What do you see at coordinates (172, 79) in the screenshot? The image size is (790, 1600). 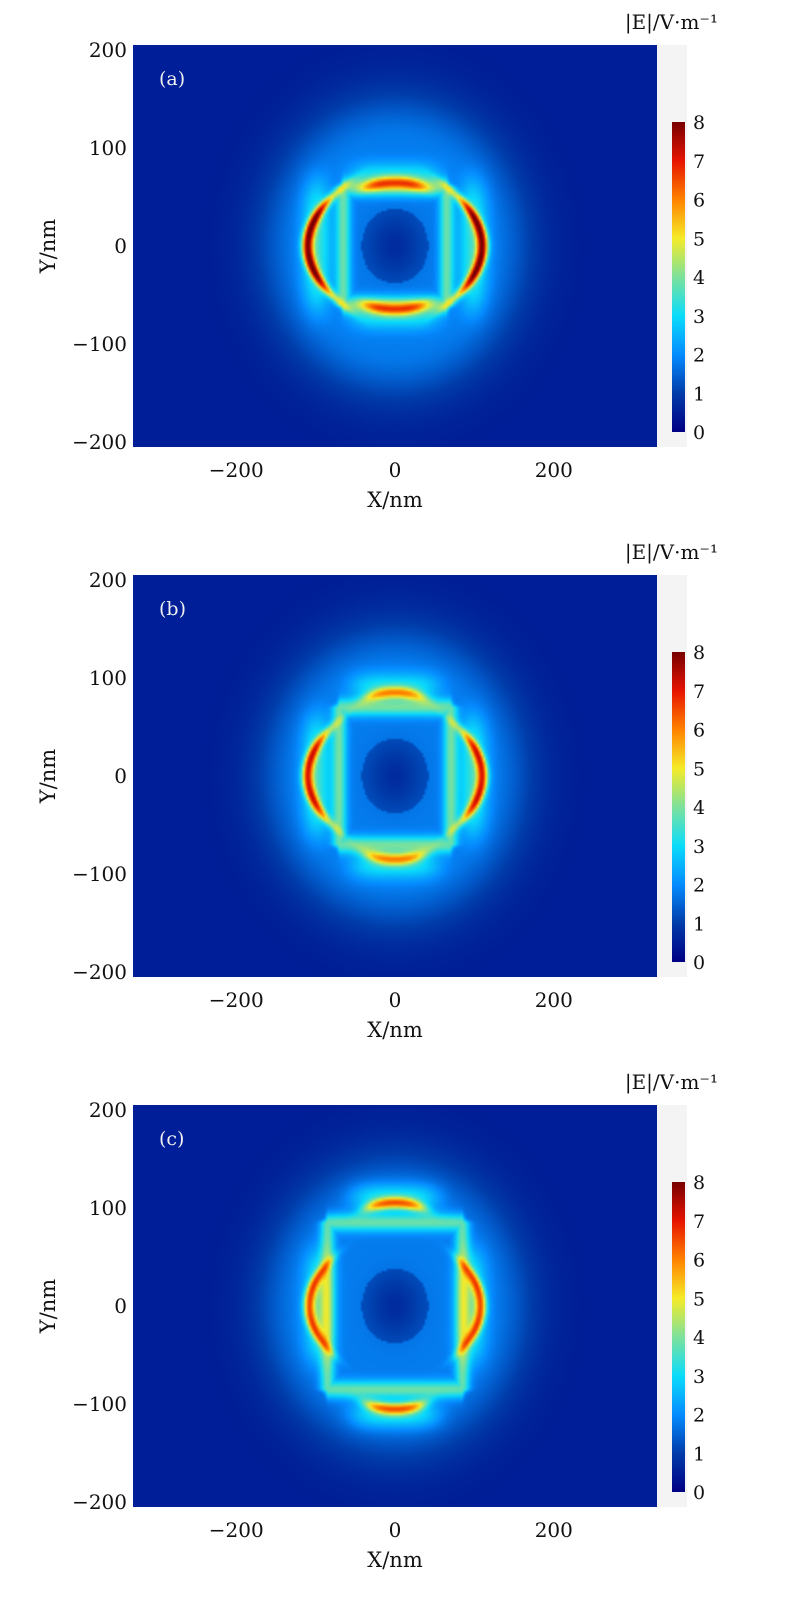 I see `panel-label: (a)` at bounding box center [172, 79].